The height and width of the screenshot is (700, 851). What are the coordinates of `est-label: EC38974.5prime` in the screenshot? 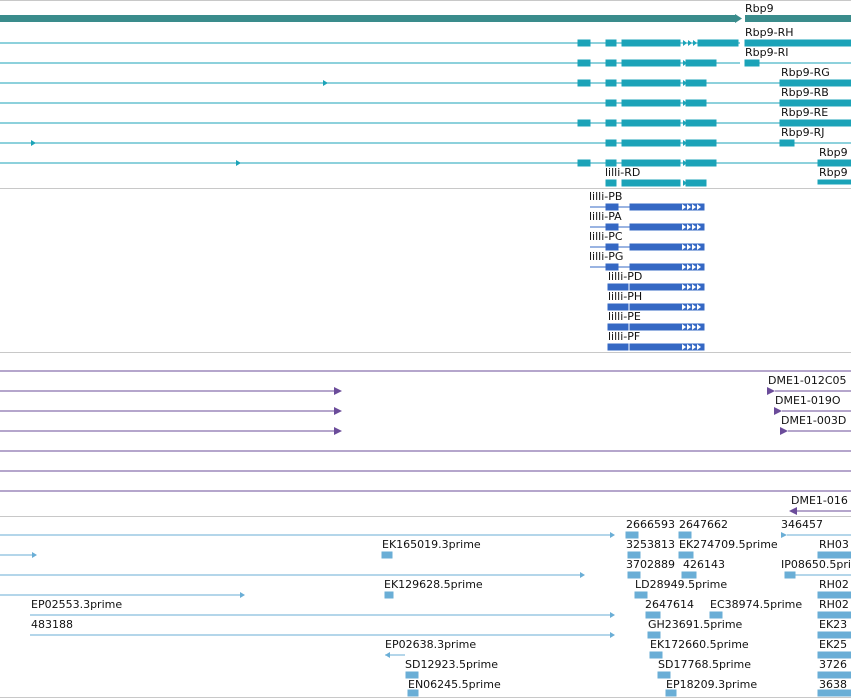 It's located at (756, 604).